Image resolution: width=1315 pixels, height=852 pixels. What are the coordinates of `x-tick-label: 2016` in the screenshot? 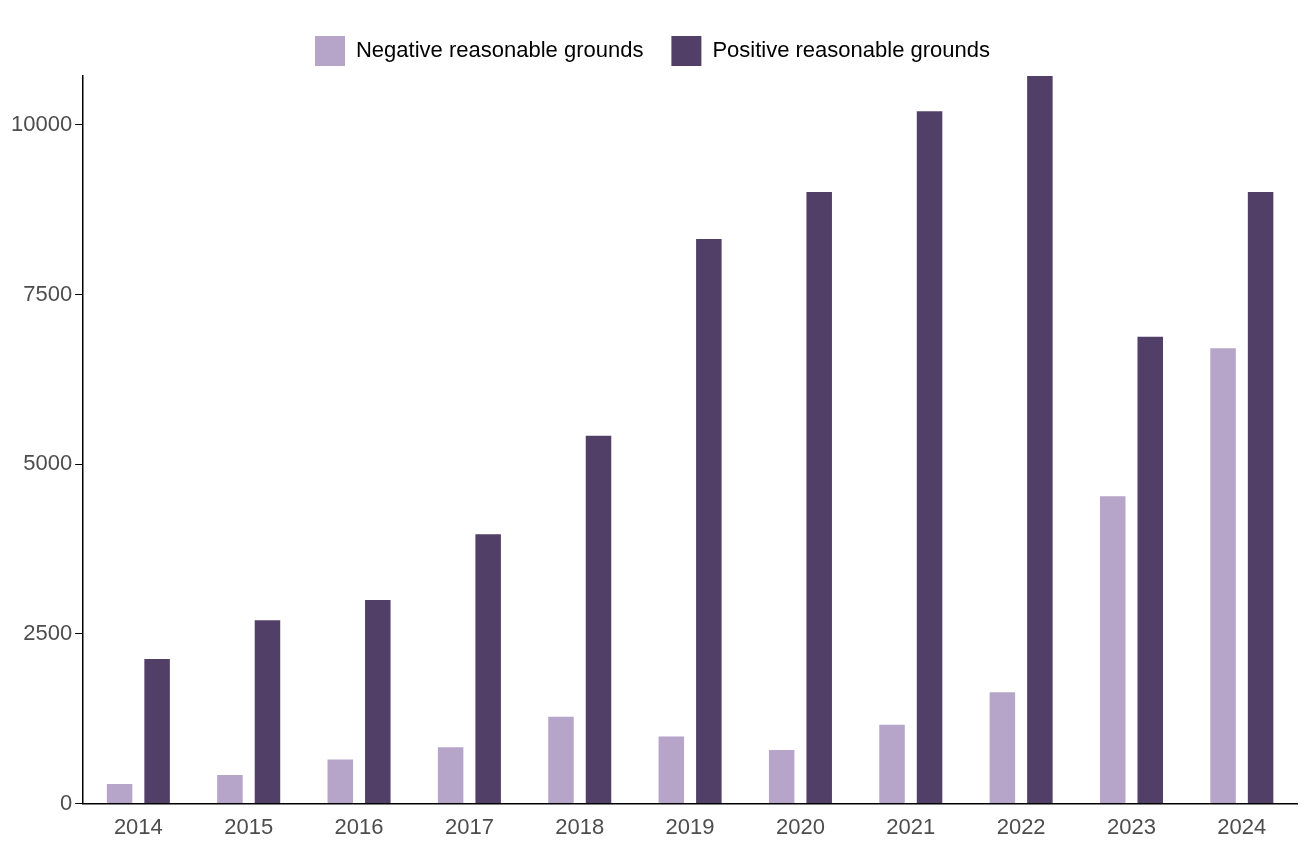 It's located at (359, 826).